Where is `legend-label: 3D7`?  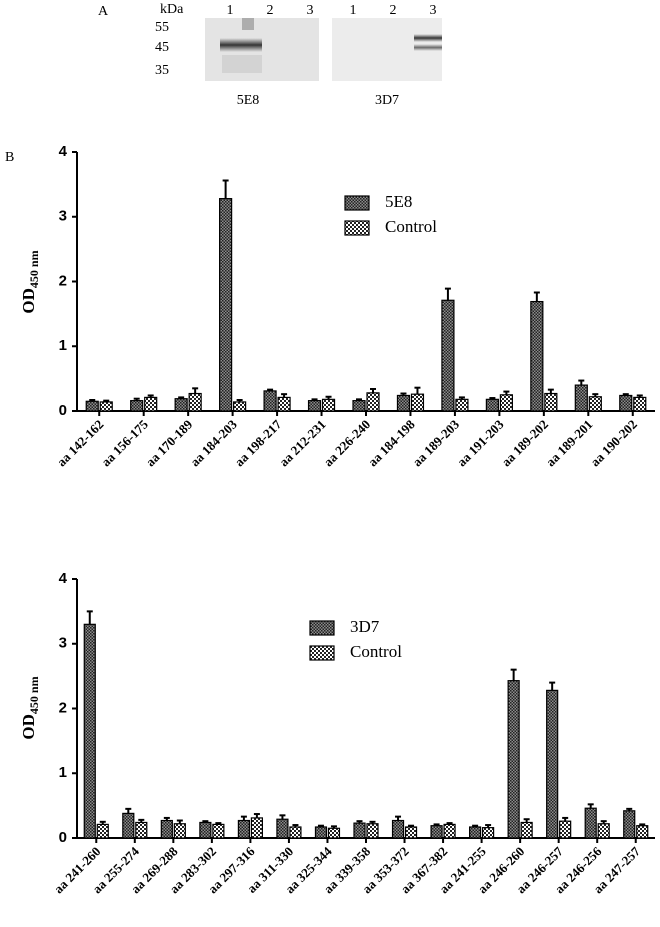 legend-label: 3D7 is located at coordinates (365, 626).